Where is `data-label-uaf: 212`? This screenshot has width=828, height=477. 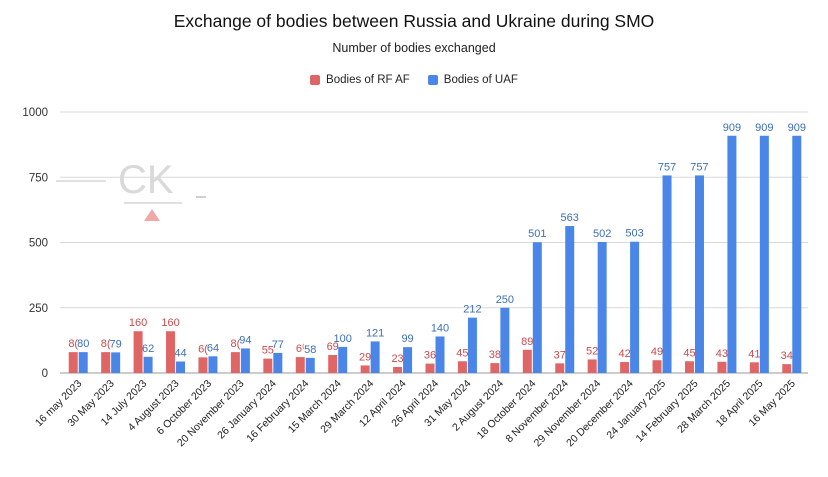 data-label-uaf: 212 is located at coordinates (472, 310).